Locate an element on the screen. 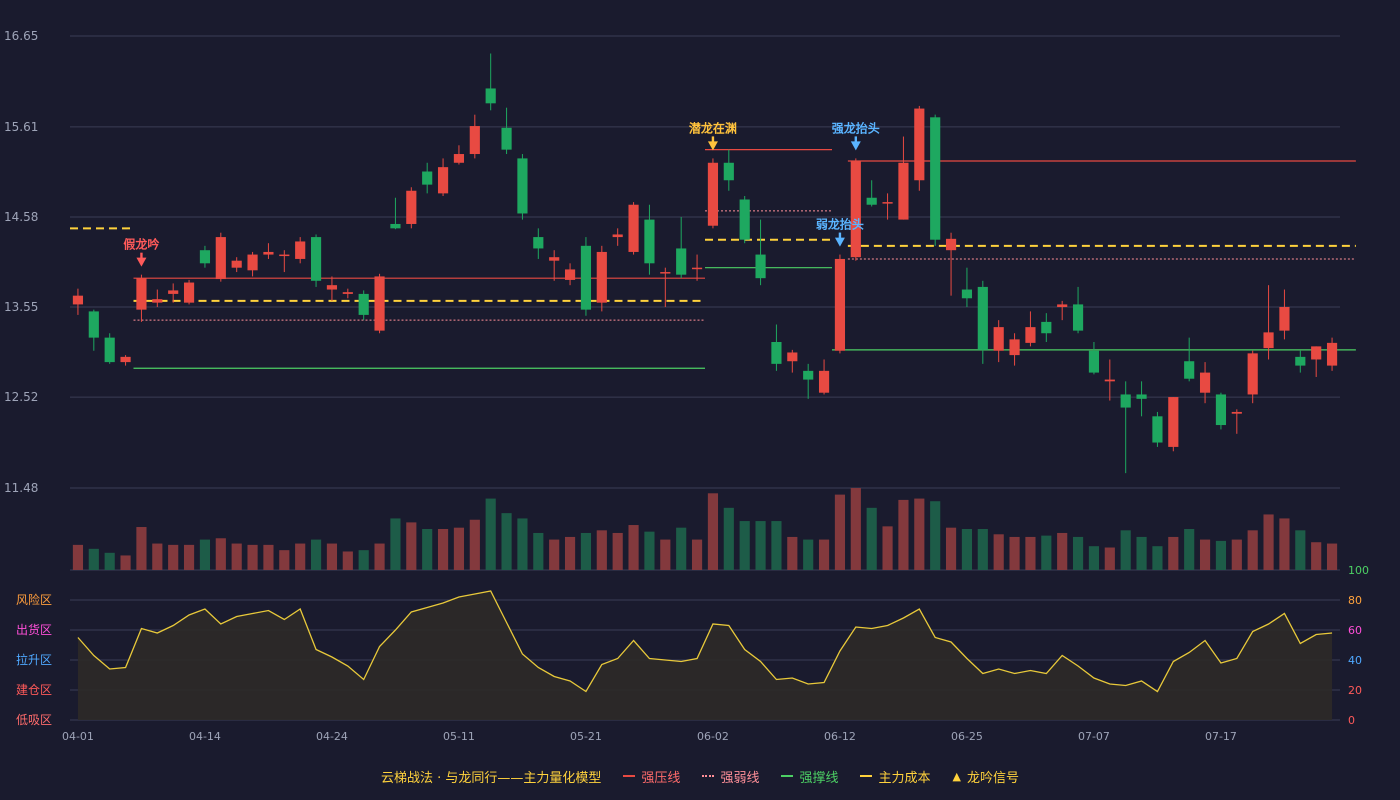 This screenshot has height=800, width=1400. date-tick-label: 04-14 is located at coordinates (205, 736).